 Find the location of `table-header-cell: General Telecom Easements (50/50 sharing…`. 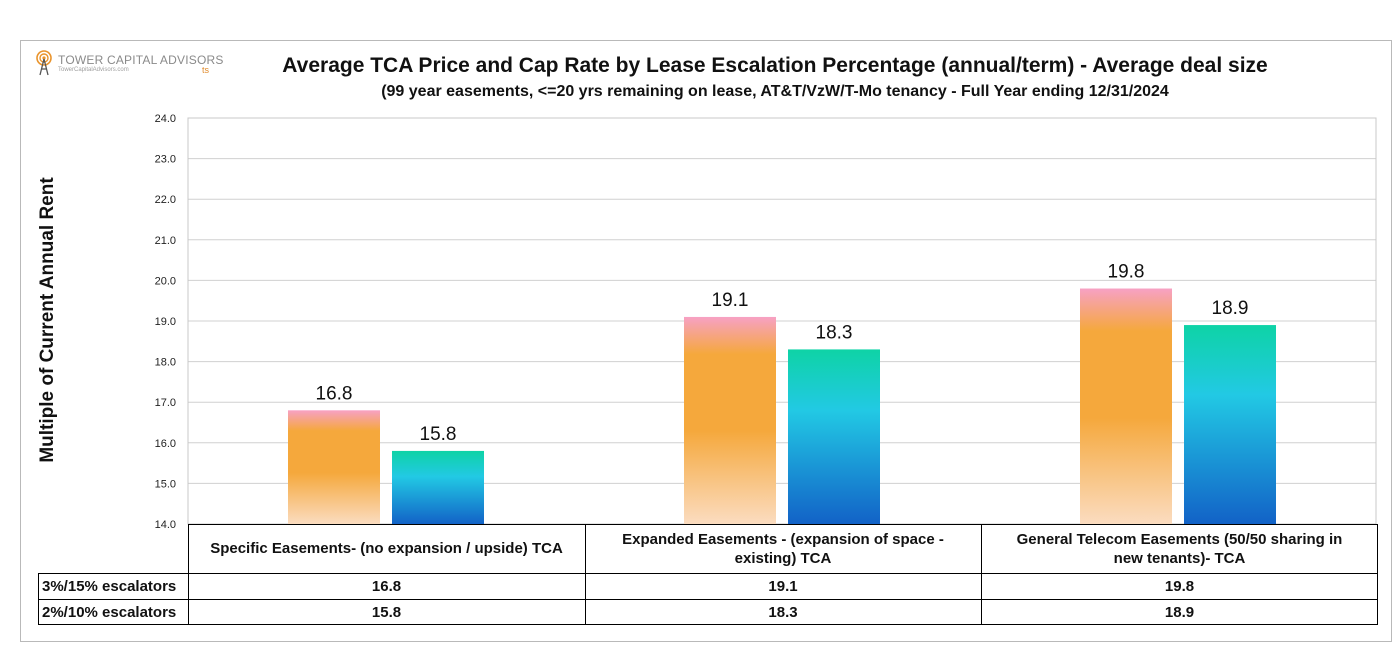

table-header-cell: General Telecom Easements (50/50 sharing… is located at coordinates (1179, 548).